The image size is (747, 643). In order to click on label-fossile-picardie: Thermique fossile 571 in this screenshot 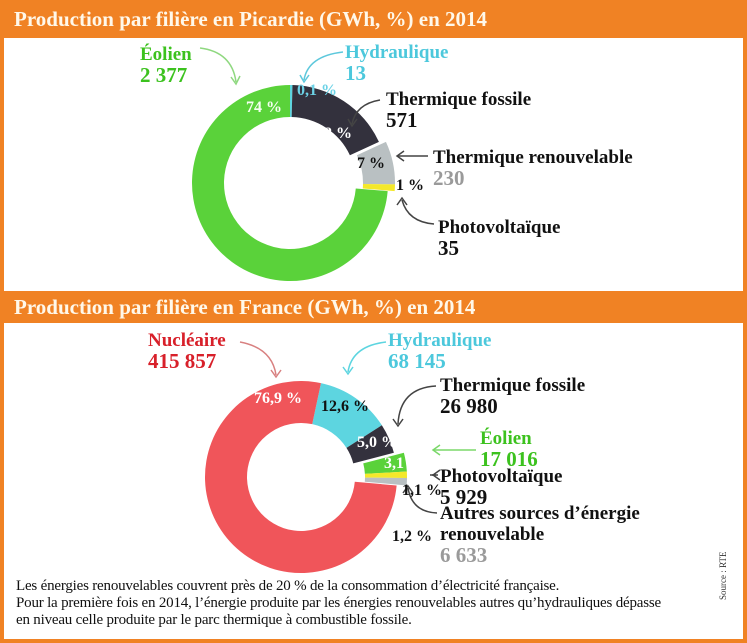, I will do `click(459, 110)`.